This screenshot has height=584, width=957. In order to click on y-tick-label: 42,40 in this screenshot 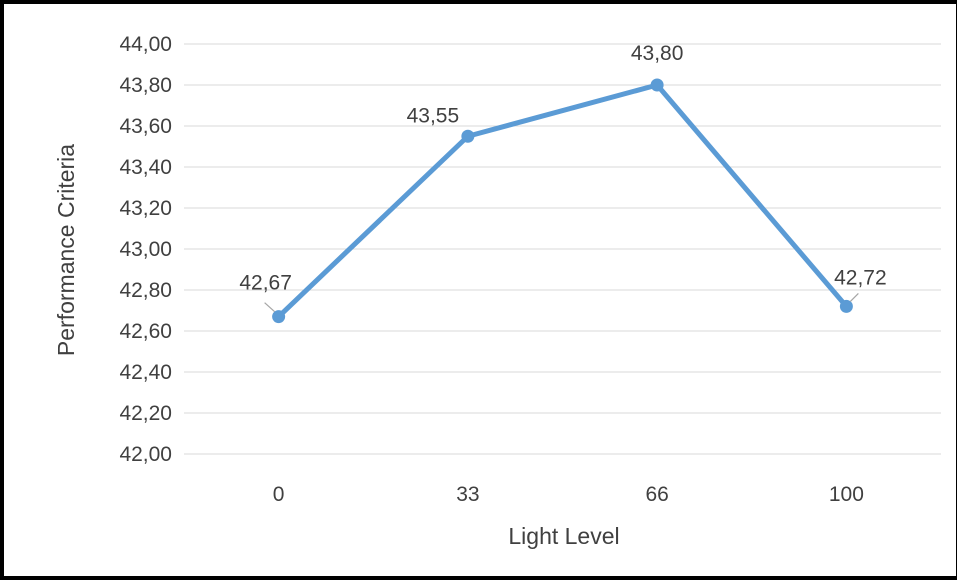, I will do `click(145, 372)`.